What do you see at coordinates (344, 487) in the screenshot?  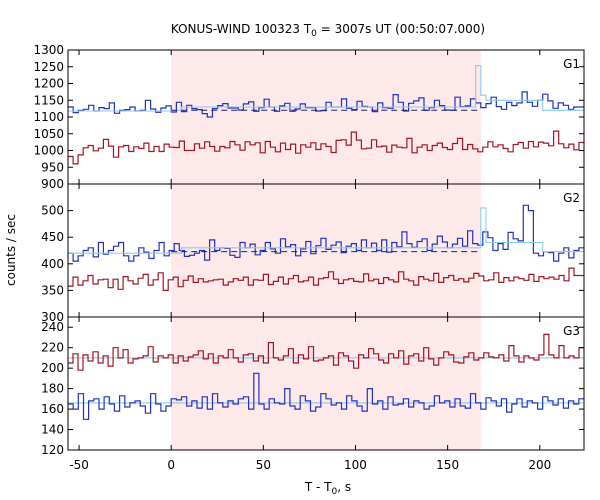 I see `x-axis-label-rest: , s` at bounding box center [344, 487].